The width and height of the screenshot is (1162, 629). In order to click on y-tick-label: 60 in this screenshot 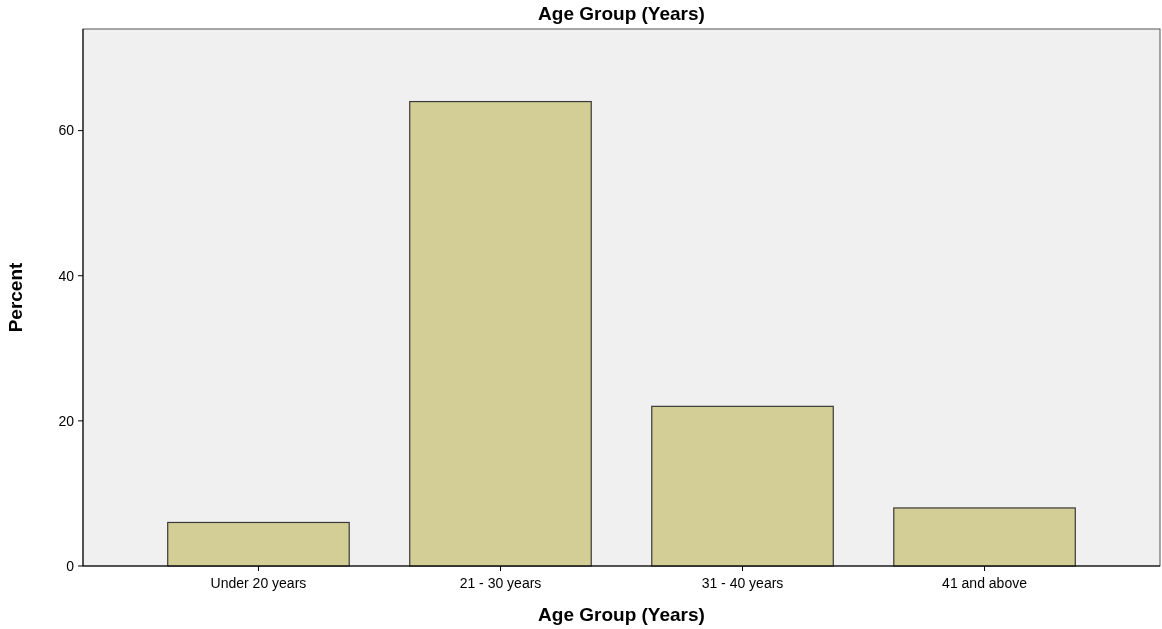, I will do `click(66, 130)`.